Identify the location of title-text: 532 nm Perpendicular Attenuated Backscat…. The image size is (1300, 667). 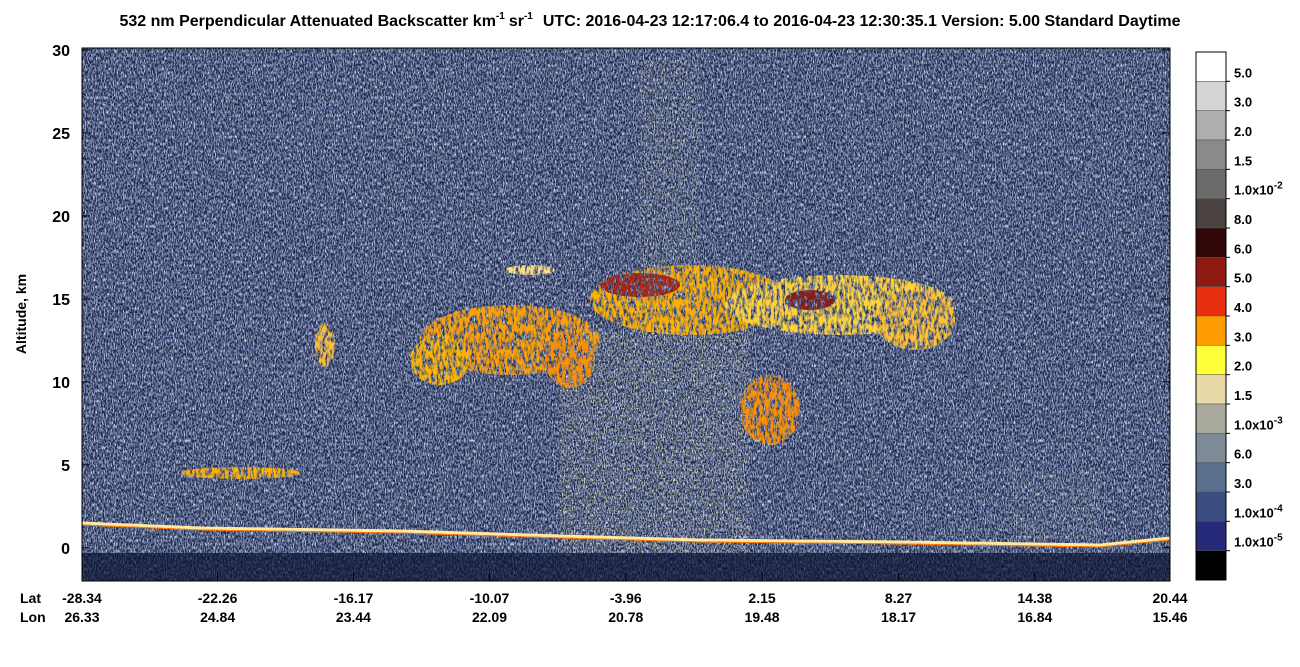
(307, 21).